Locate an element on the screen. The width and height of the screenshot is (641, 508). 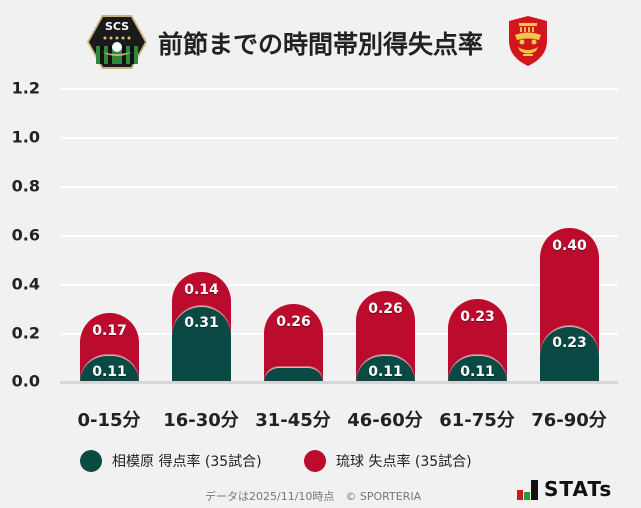
x-tick: 61-75分 is located at coordinates (477, 420).